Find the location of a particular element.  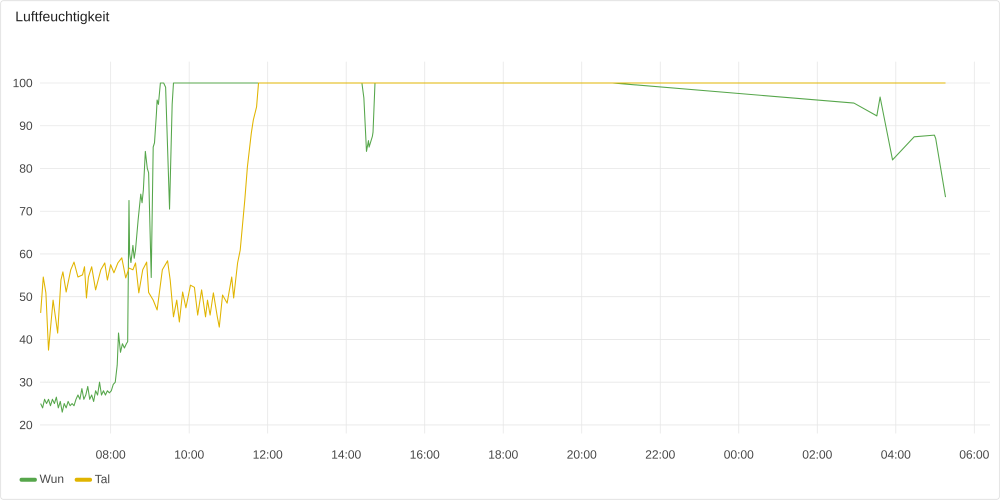

chart-title: Luftfeuchtigkeit is located at coordinates (63, 17).